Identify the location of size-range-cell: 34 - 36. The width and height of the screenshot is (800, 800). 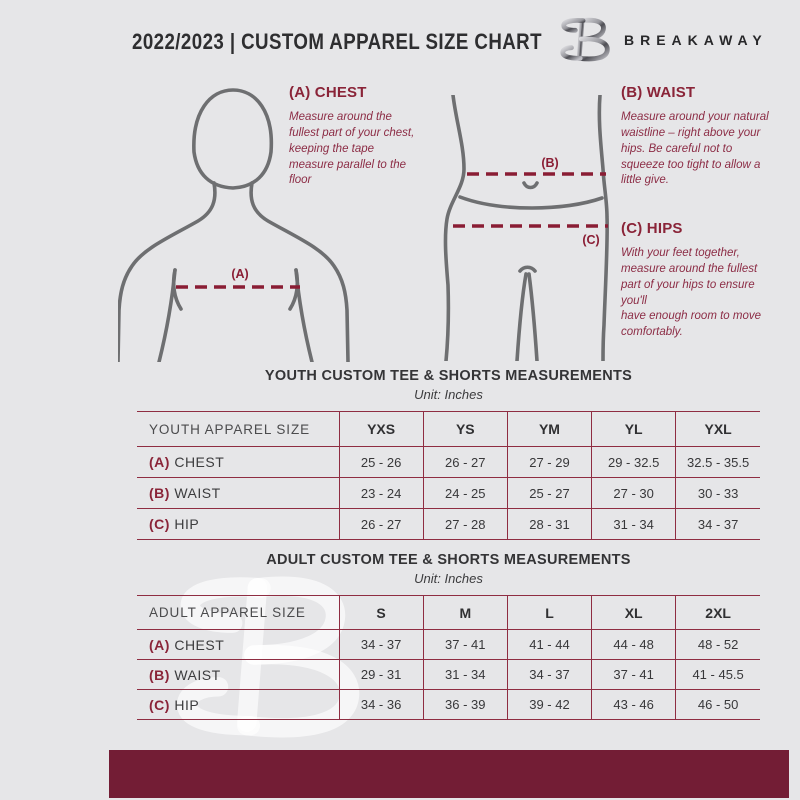
(381, 704).